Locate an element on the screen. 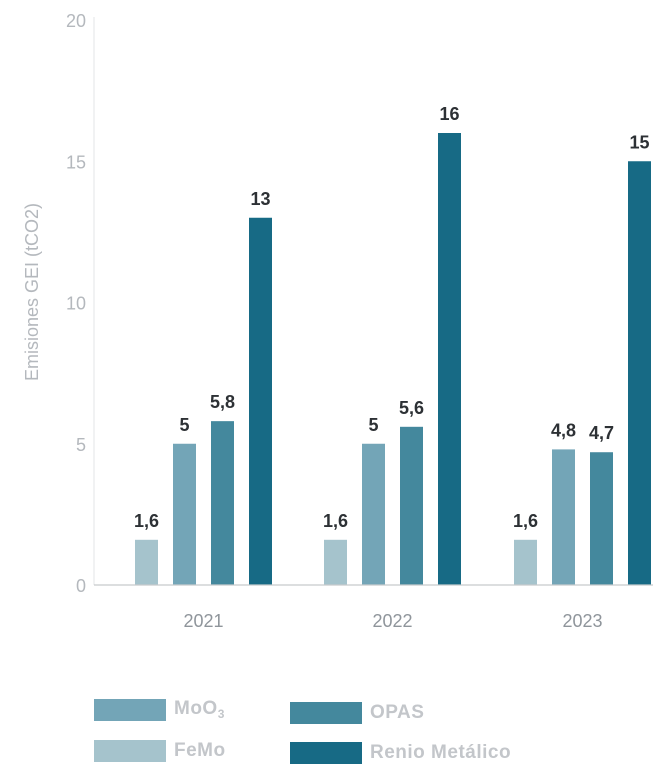 This screenshot has width=653, height=765. x-tick-label: 2023 is located at coordinates (582, 621).